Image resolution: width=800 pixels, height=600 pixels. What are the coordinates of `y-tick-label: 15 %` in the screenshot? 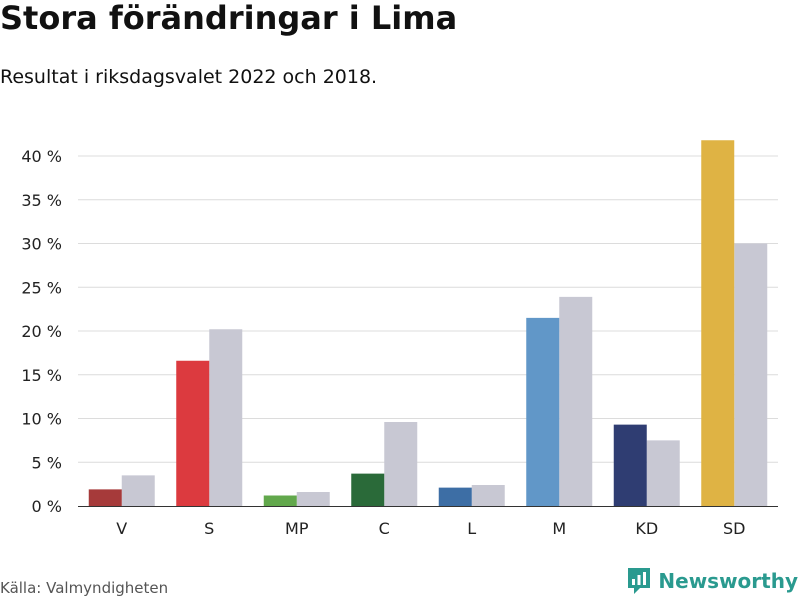 It's located at (41, 375).